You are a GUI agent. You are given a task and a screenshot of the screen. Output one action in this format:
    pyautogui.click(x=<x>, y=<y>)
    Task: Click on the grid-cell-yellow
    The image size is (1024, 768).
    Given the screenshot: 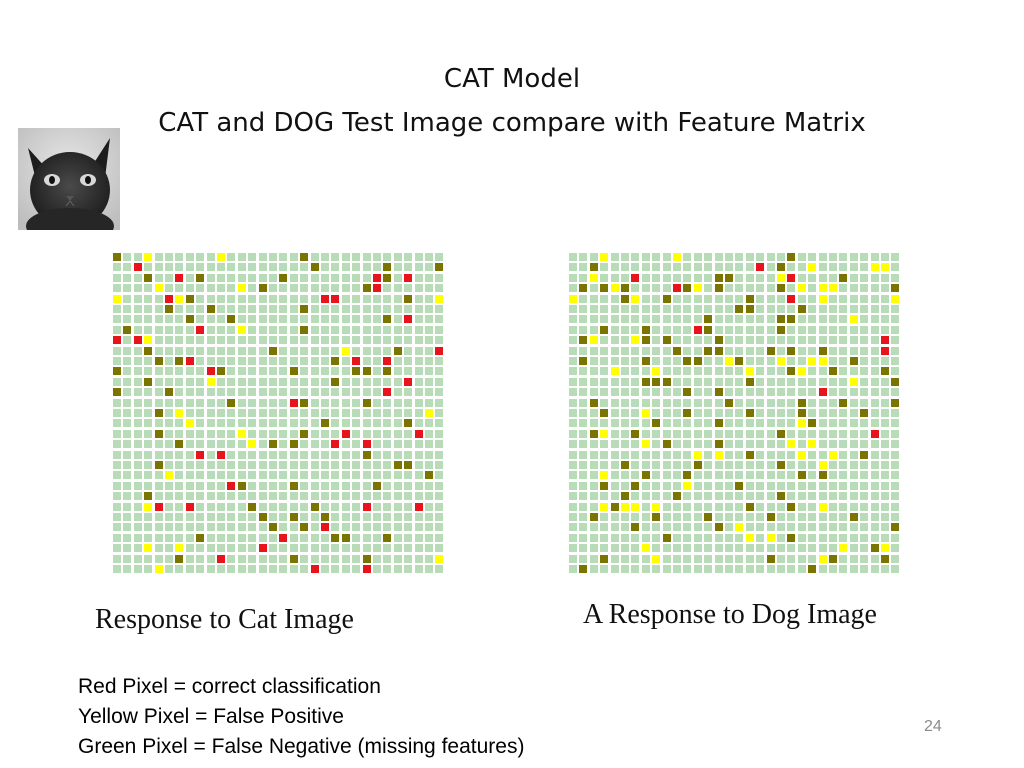 What is the action you would take?
    pyautogui.click(x=812, y=267)
    